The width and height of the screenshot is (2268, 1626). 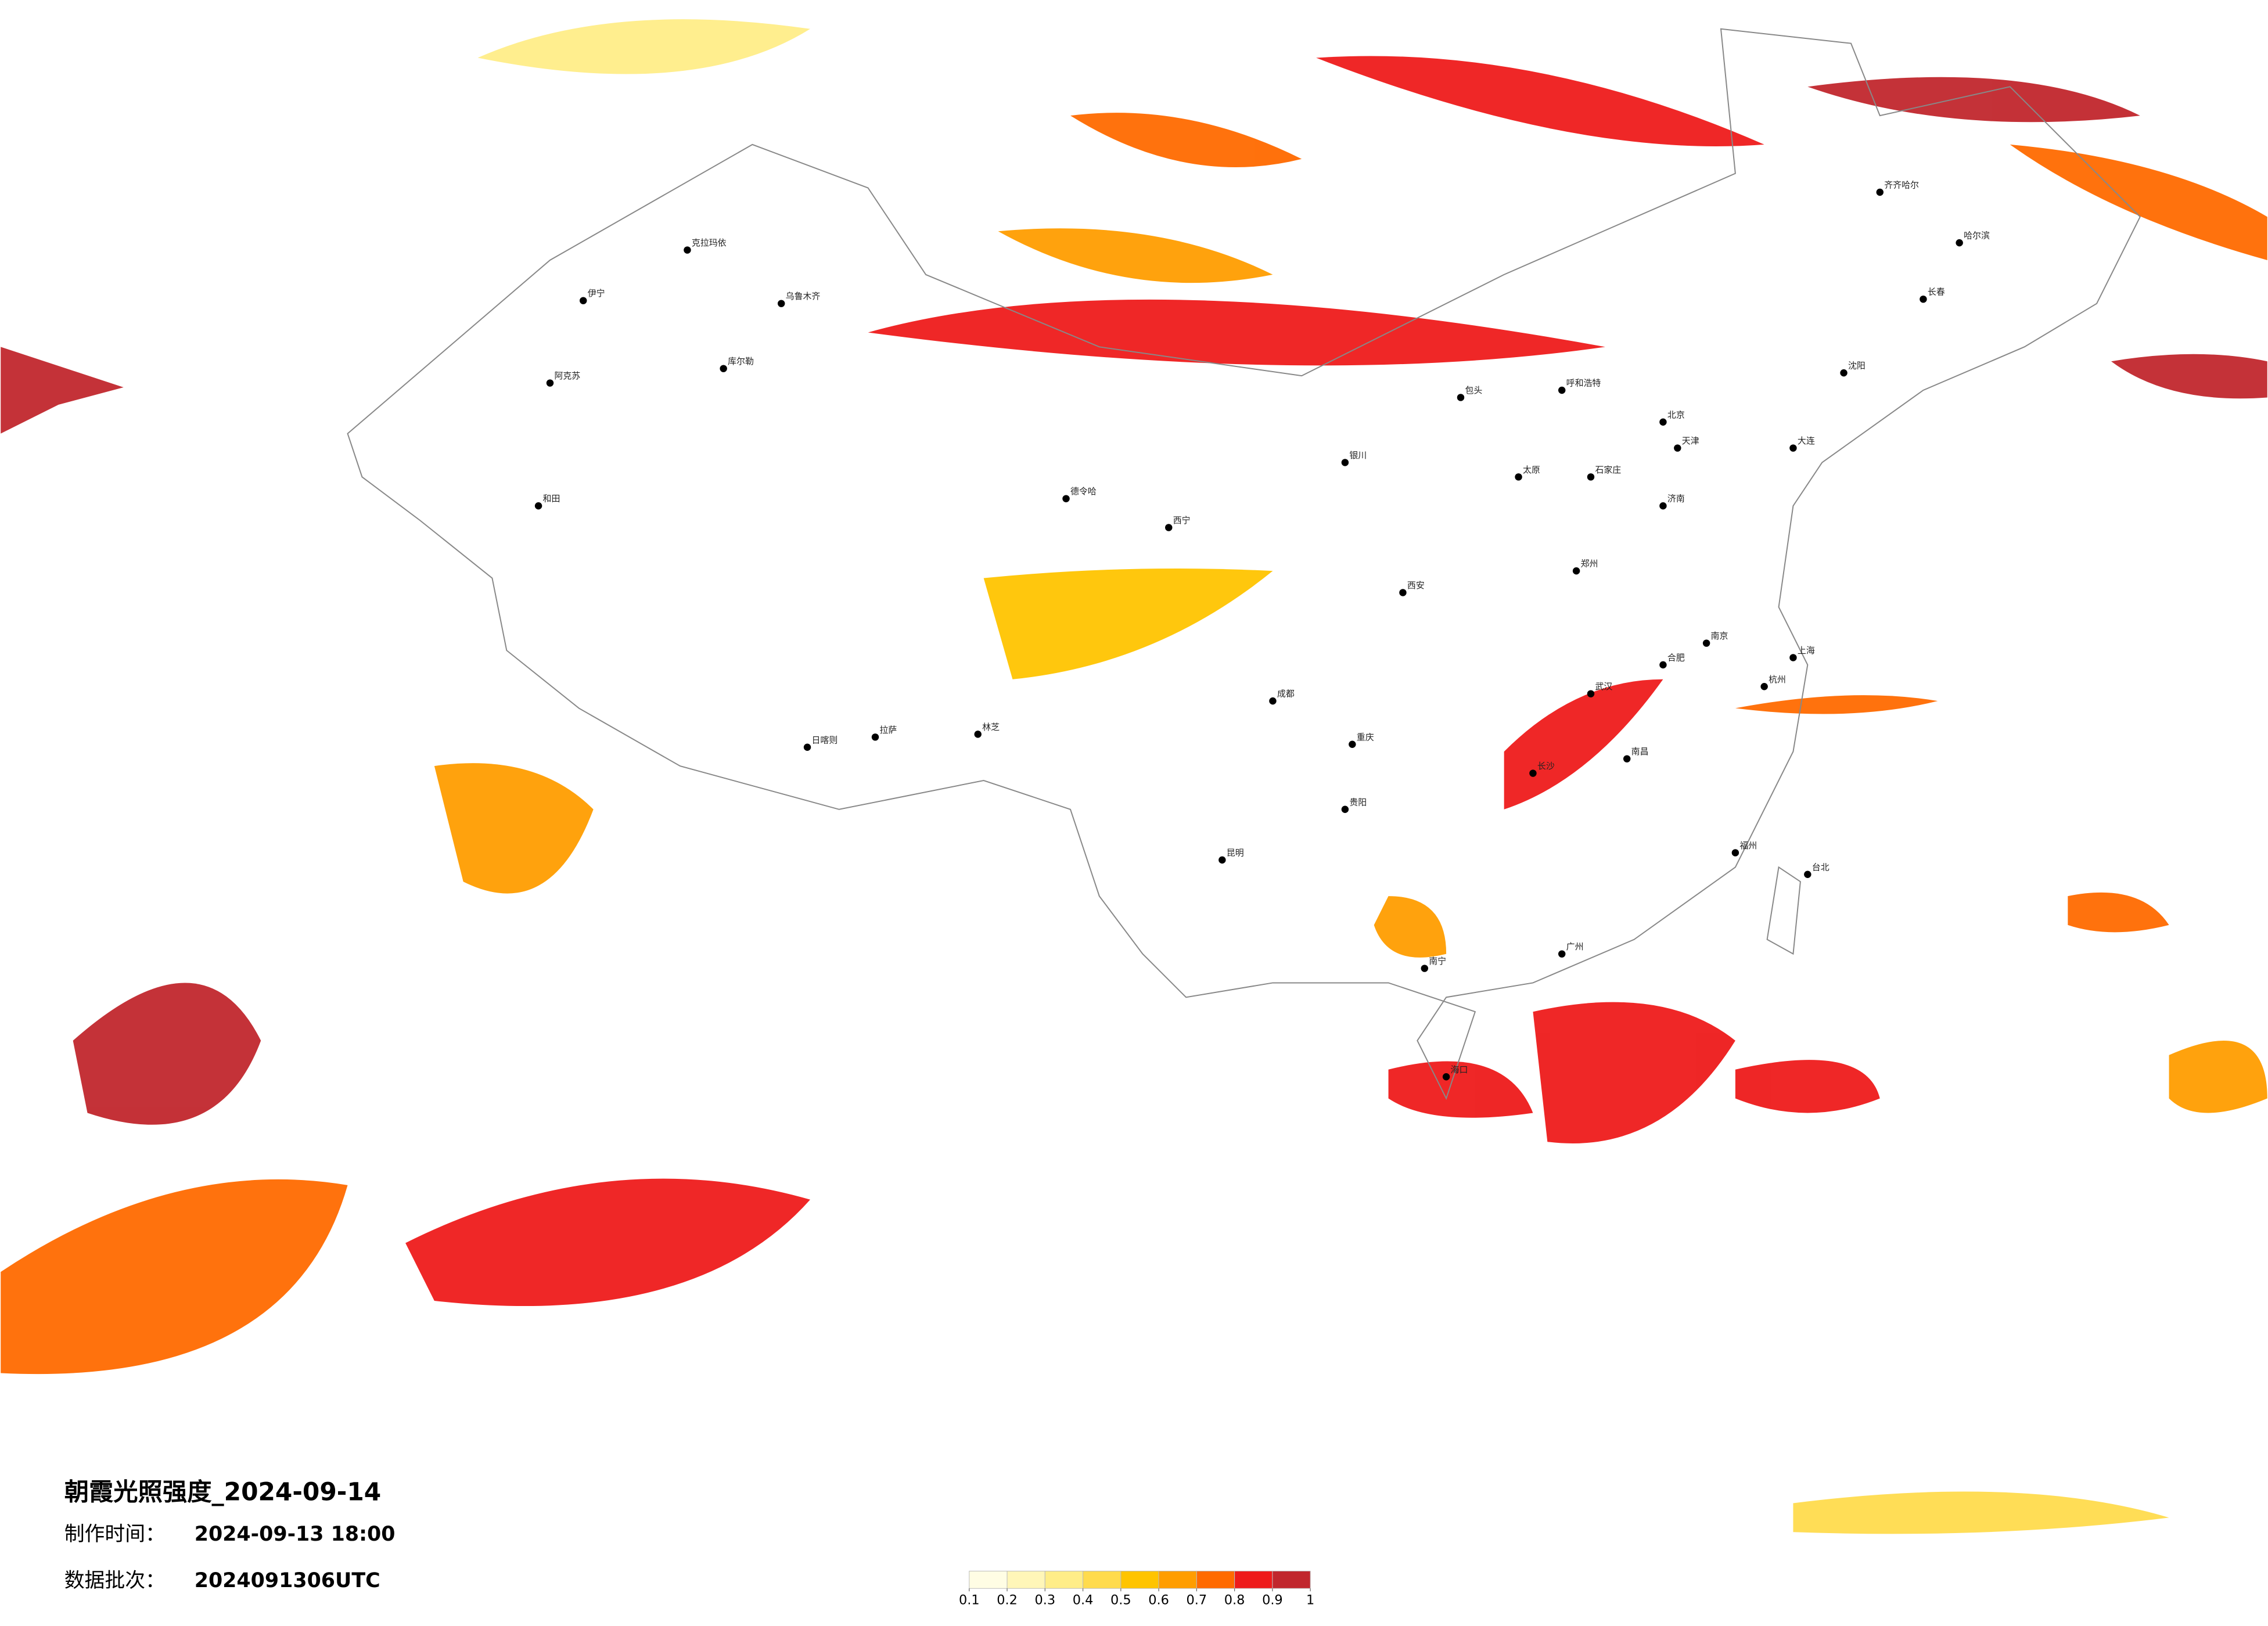 I want to click on colorbar-tick-label: 0.9, so click(x=1272, y=1600).